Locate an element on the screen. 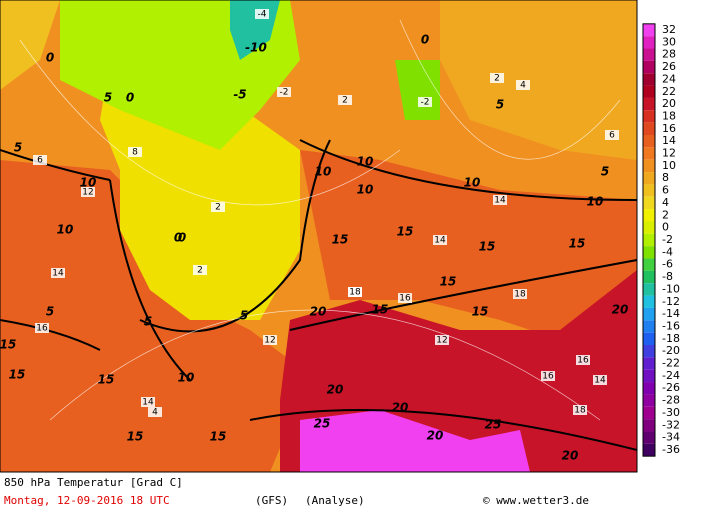 This screenshot has width=704, height=513. colorbar-label: -26 is located at coordinates (671, 387).